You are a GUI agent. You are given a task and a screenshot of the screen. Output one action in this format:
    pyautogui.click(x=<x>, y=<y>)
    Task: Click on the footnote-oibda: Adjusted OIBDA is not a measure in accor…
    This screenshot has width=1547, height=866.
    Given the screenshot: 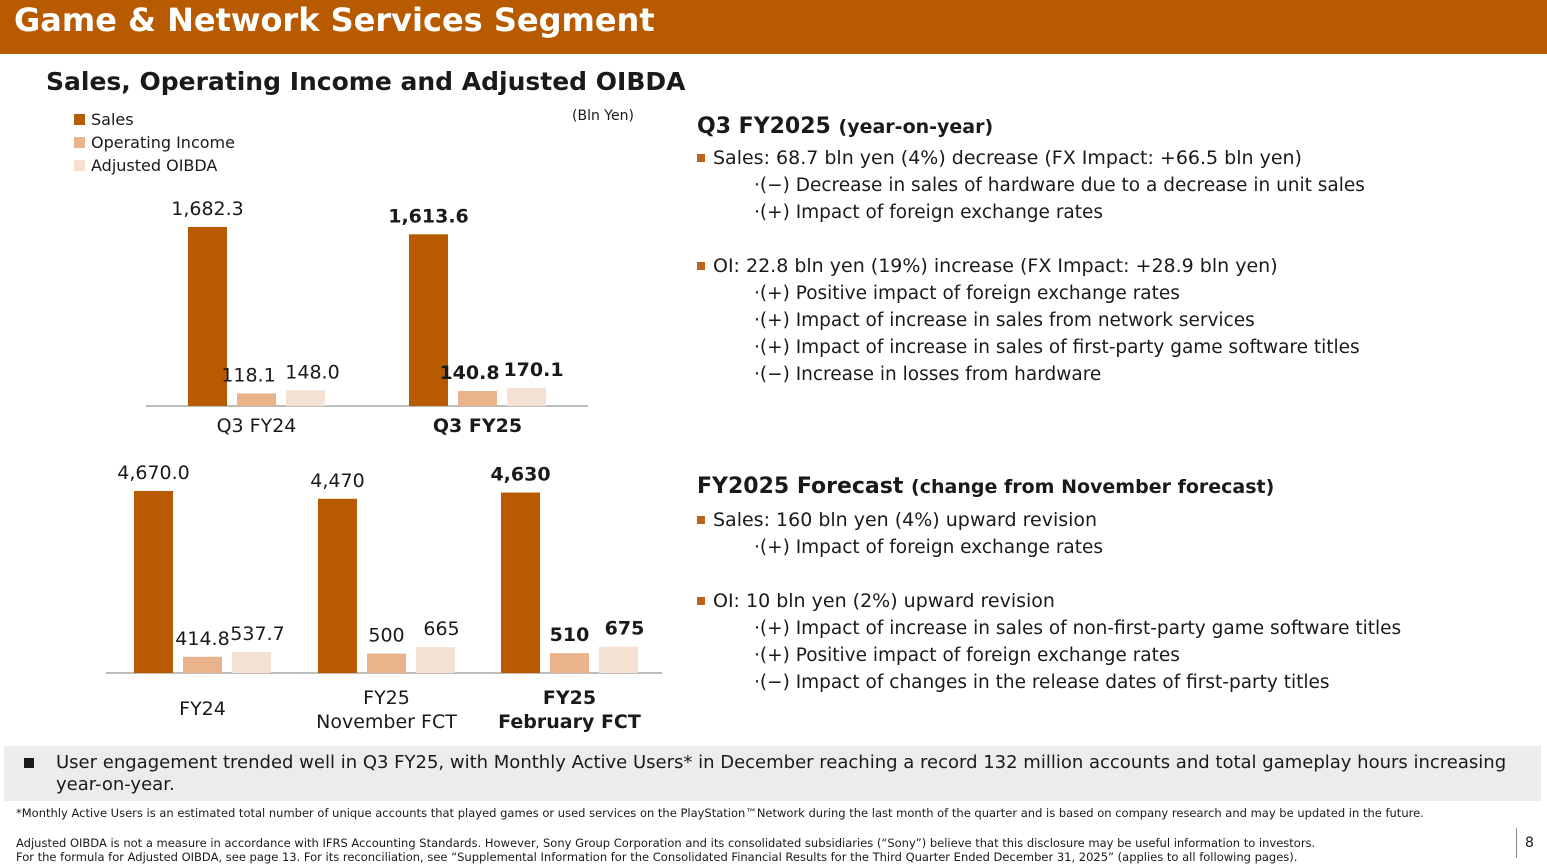 What is the action you would take?
    pyautogui.click(x=665, y=850)
    